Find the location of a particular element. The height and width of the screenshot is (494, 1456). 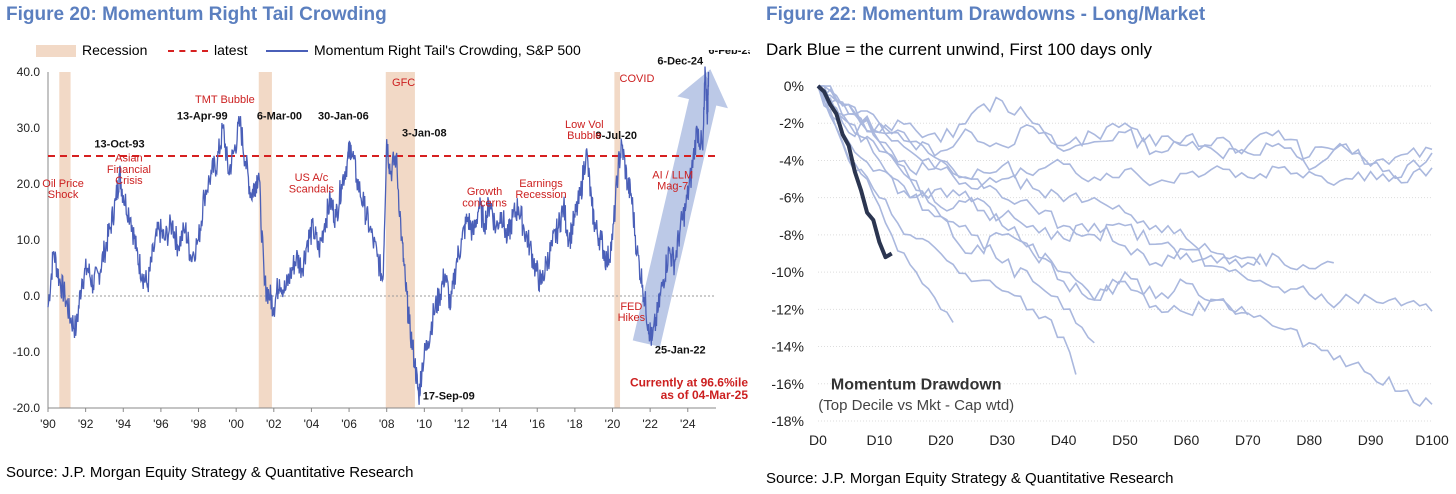

inner-chart-subtitle: (Top Decile vs Mkt - Cap wtd) is located at coordinates (916, 405).